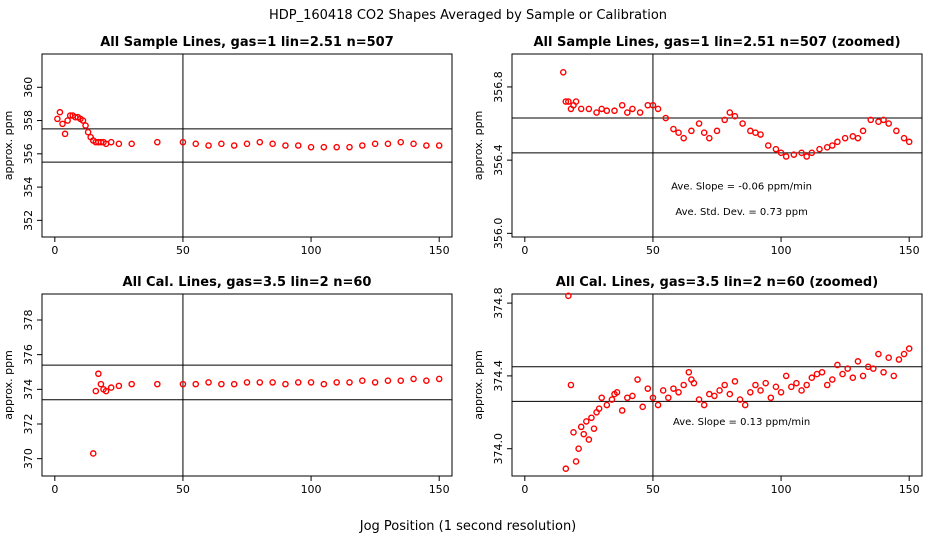 The height and width of the screenshot is (540, 936). I want to click on y-tick-label: 374.0, so click(498, 449).